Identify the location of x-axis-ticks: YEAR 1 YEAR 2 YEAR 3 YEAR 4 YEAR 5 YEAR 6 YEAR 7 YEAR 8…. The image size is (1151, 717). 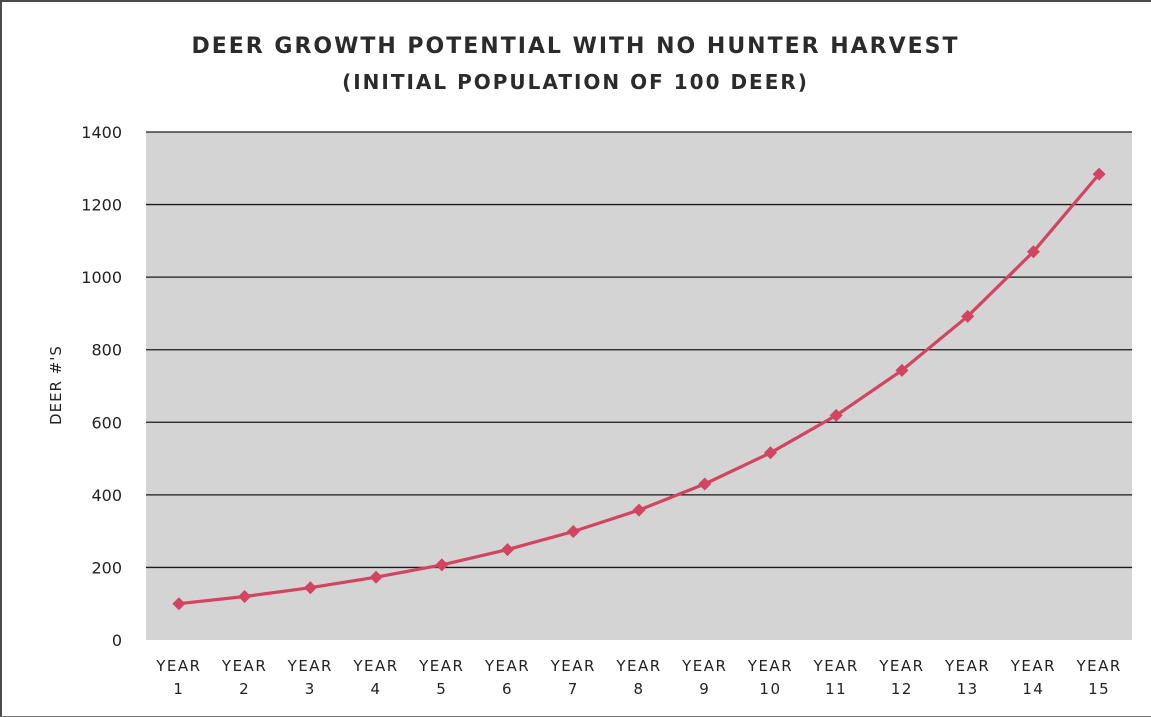
(638, 677).